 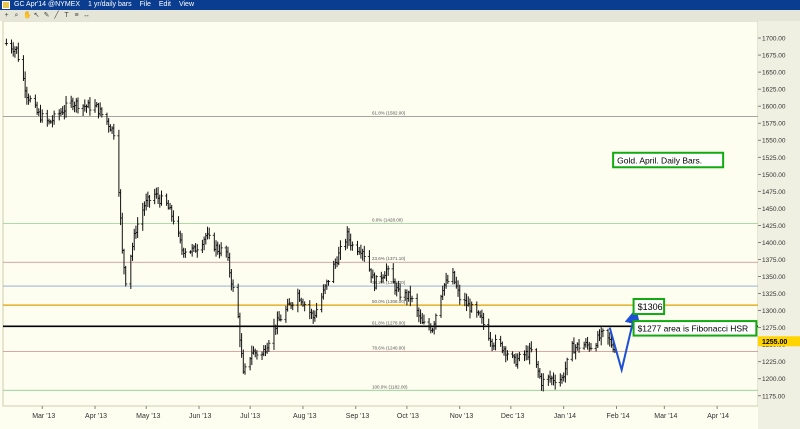 What do you see at coordinates (389, 301) in the screenshot?
I see `fibonacci-label: 50.0% (1308.00)` at bounding box center [389, 301].